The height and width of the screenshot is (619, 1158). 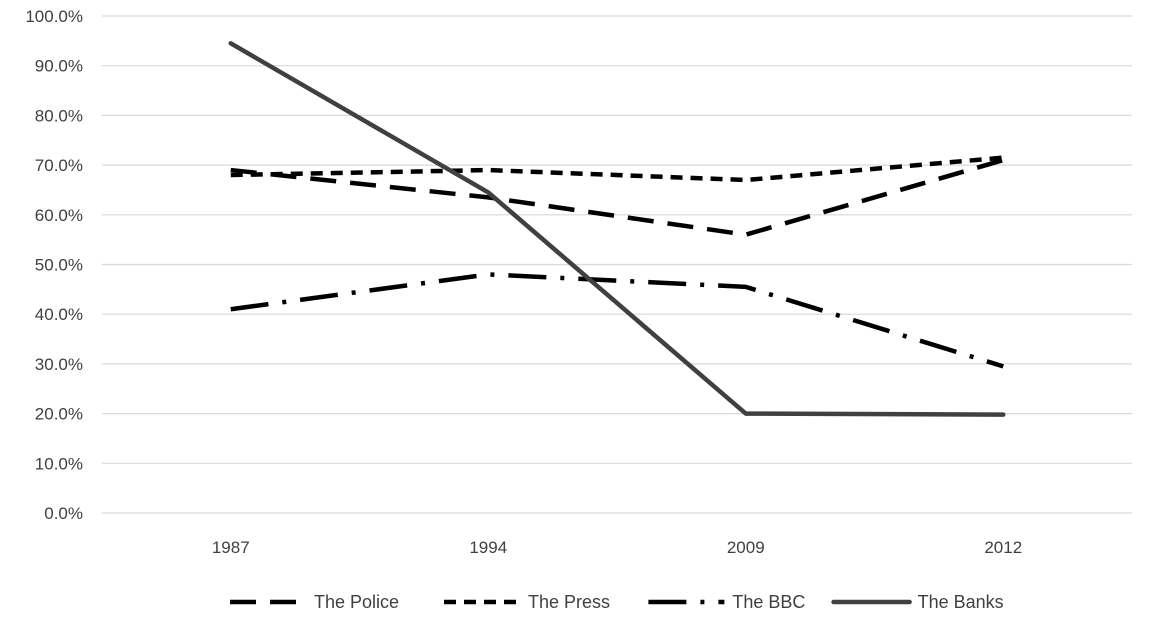 What do you see at coordinates (59, 463) in the screenshot?
I see `y-tick-label: 10.0%` at bounding box center [59, 463].